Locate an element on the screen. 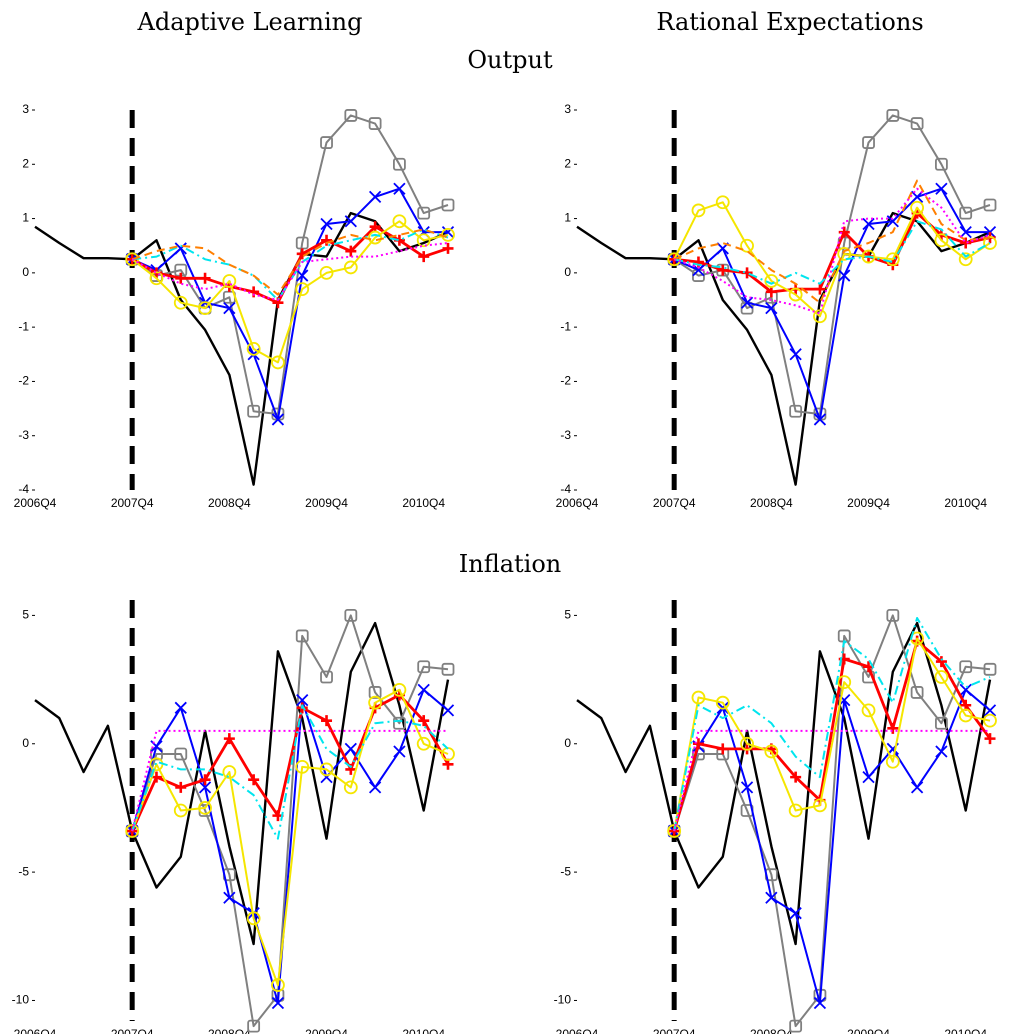 This screenshot has width=1017, height=1034. y-tick-label: 3 is located at coordinates (567, 109).